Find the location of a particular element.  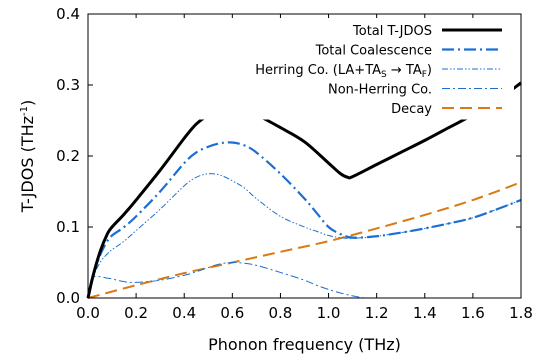

legend-label: Herring Co. (LA+TAS → TAF) is located at coordinates (343, 71).